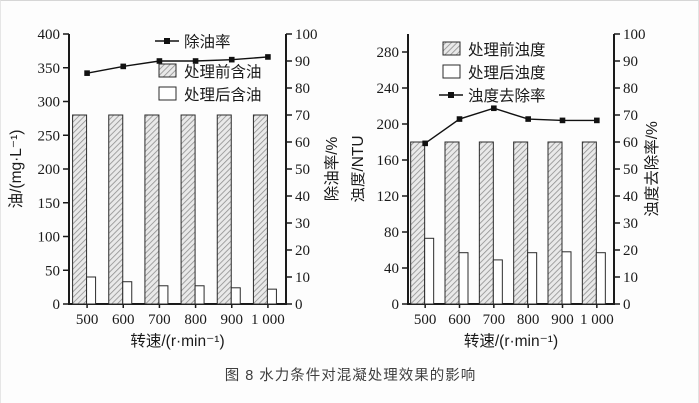 The height and width of the screenshot is (403, 699). Describe the element at coordinates (223, 95) in the screenshot. I see `legend-label: 处理后含油` at that location.